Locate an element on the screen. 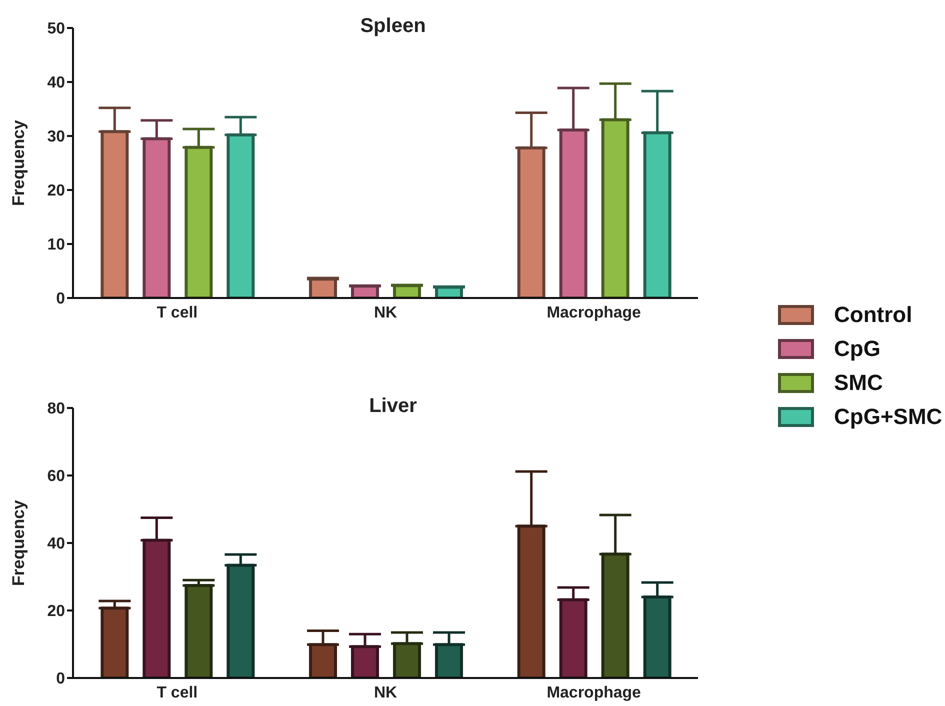  y-tick-label: 10 is located at coordinates (56, 245).